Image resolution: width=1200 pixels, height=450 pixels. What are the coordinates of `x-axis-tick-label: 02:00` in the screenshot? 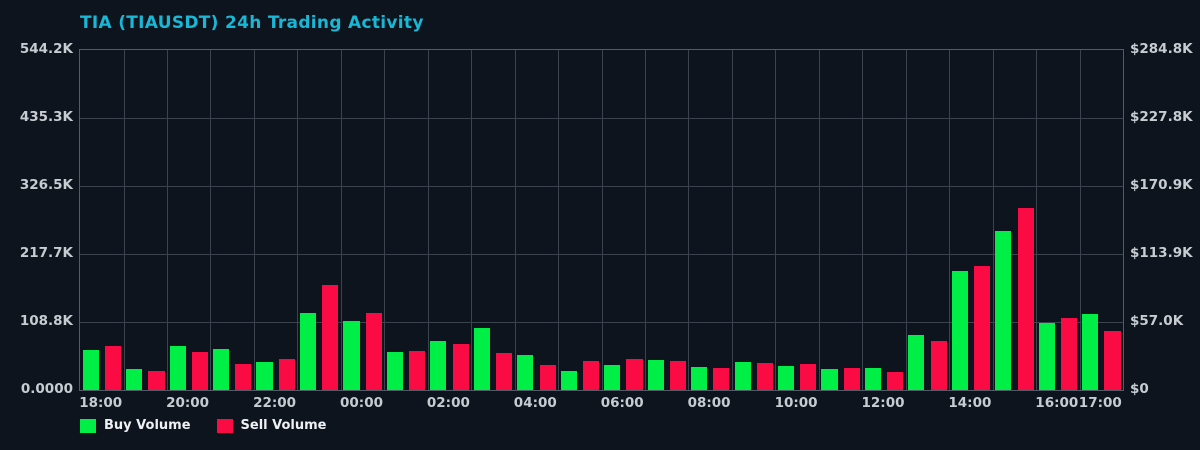 It's located at (448, 403).